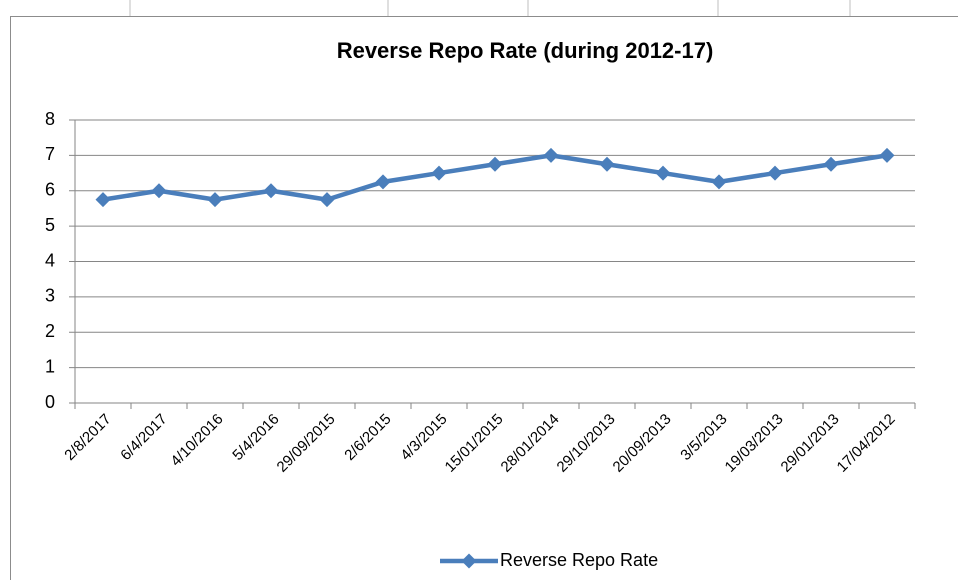 This screenshot has width=958, height=580. Describe the element at coordinates (490, 8) in the screenshot. I see `sheet-cells` at that location.